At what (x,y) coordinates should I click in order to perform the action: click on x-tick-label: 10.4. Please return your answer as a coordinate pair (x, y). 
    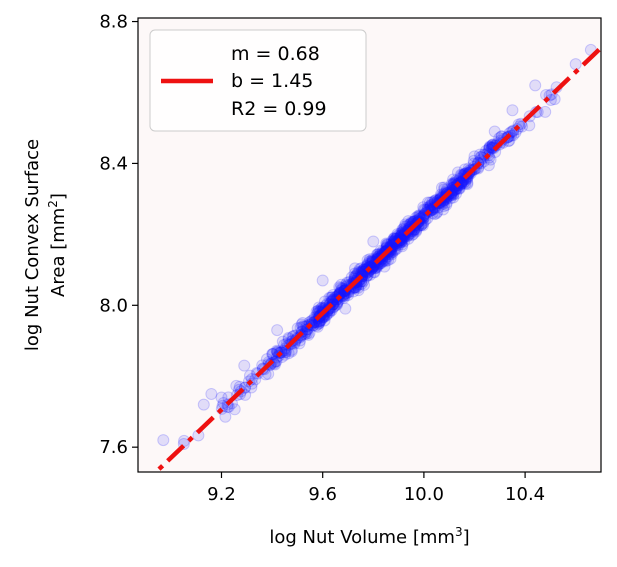
    Looking at the image, I should click on (525, 494).